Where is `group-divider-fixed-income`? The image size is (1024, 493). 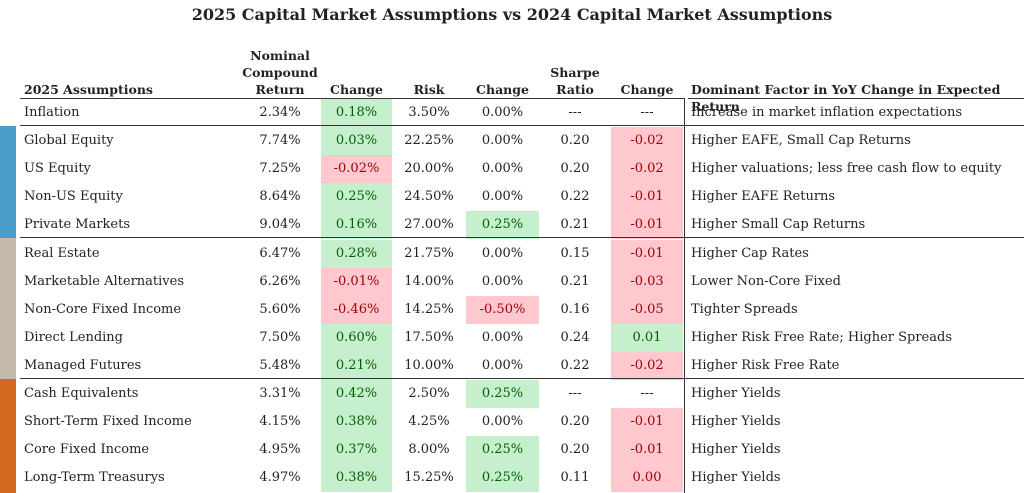
group-divider-fixed-income is located at coordinates (522, 378).